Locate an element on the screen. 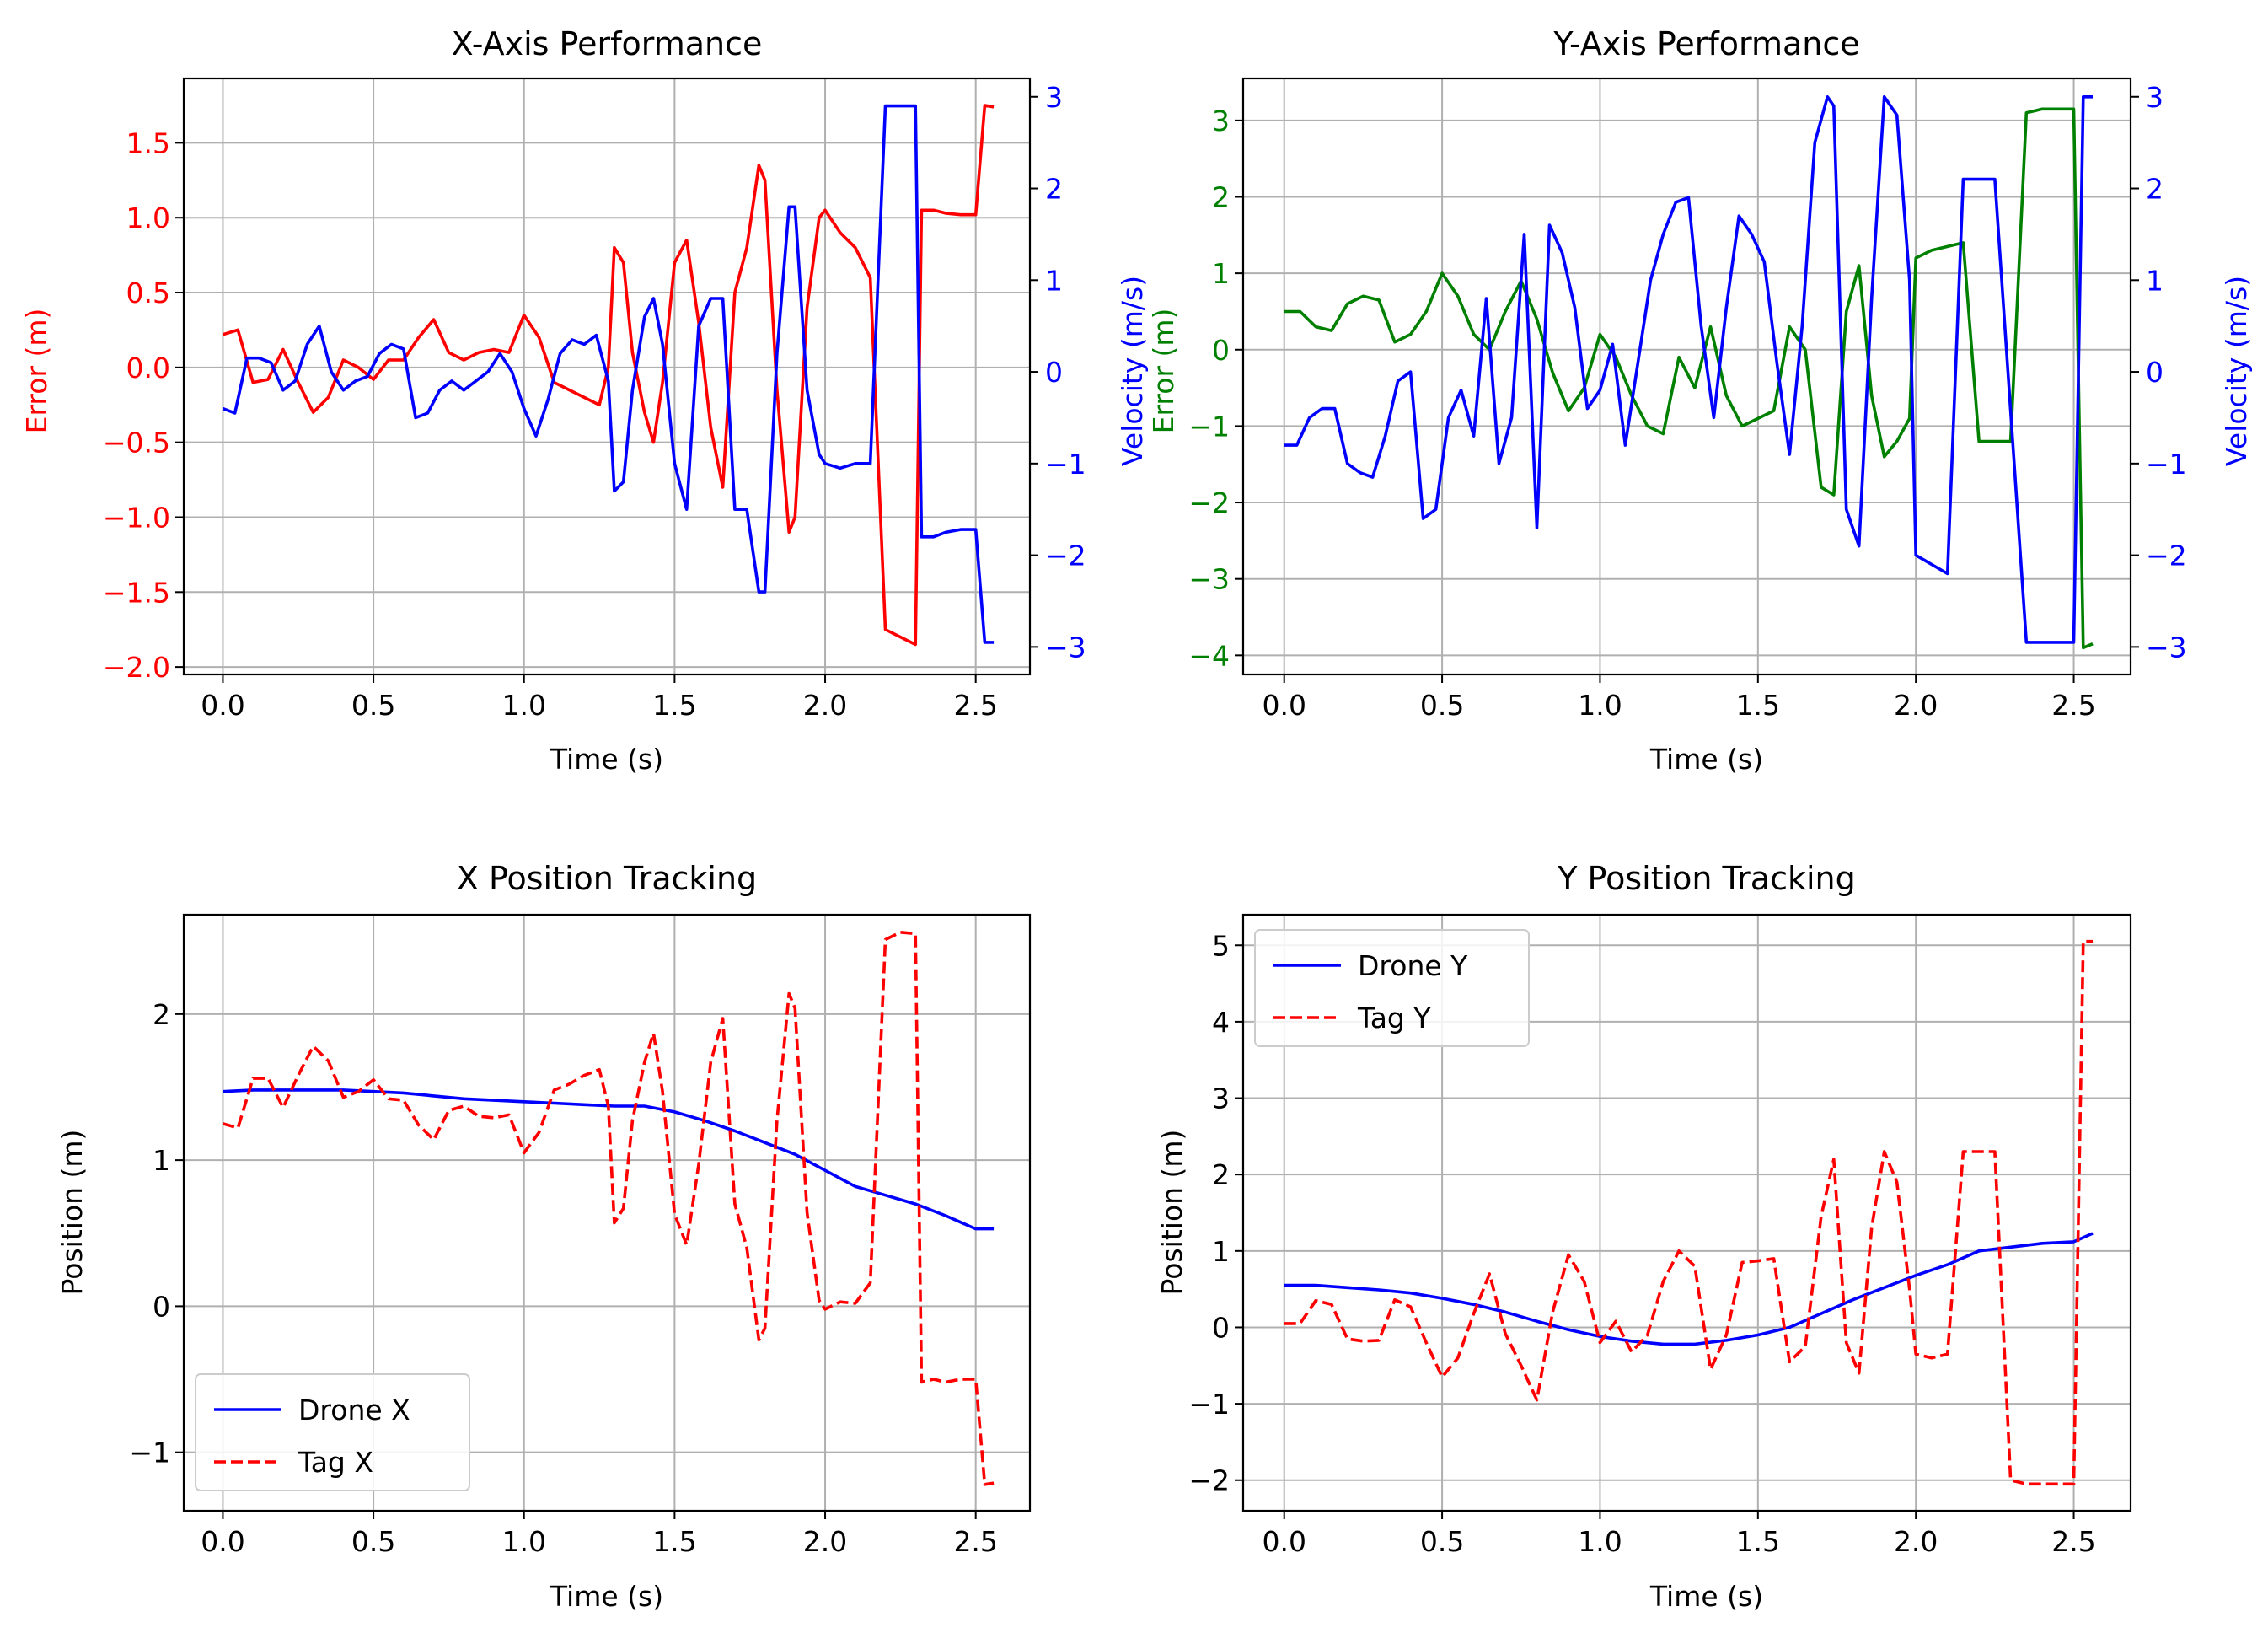 Image resolution: width=2268 pixels, height=1633 pixels. legend-label: Tag X is located at coordinates (335, 1462).